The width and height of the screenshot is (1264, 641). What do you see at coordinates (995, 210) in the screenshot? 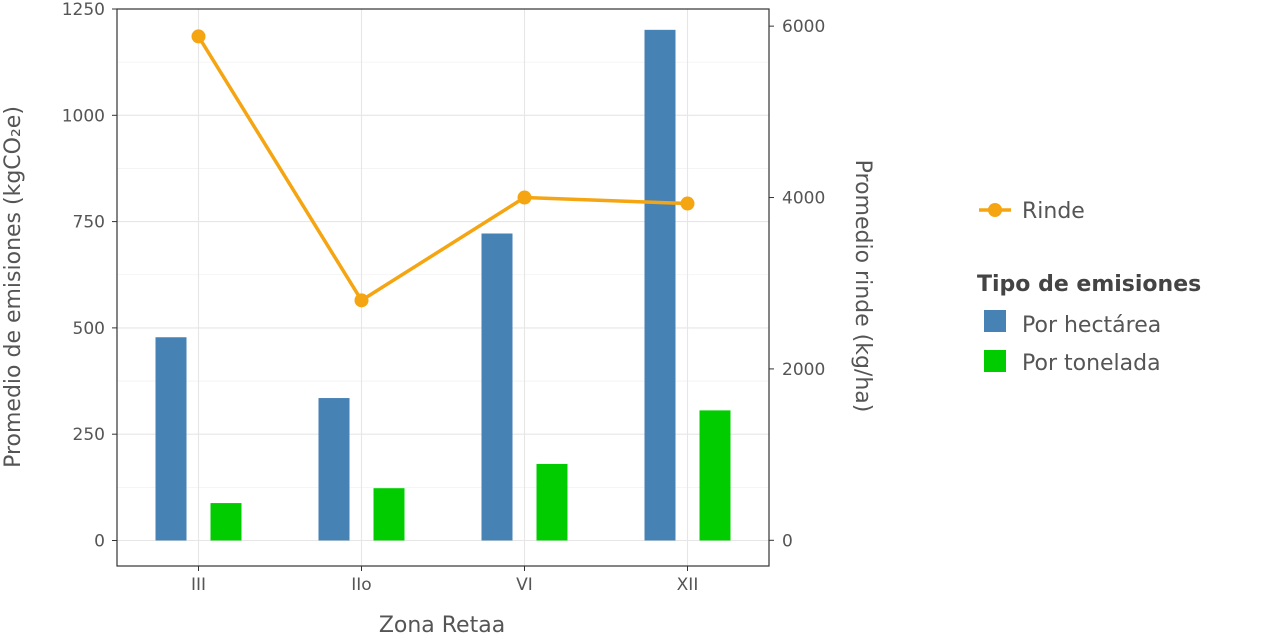
I see `legend-key-rinde-point` at bounding box center [995, 210].